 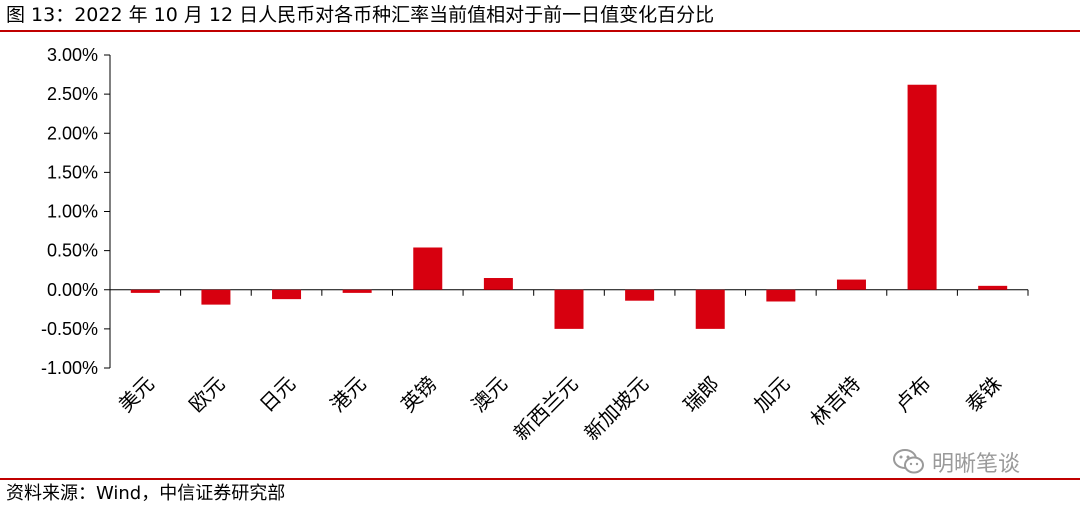 What do you see at coordinates (206, 394) in the screenshot?
I see `x-tick-label: 欧元` at bounding box center [206, 394].